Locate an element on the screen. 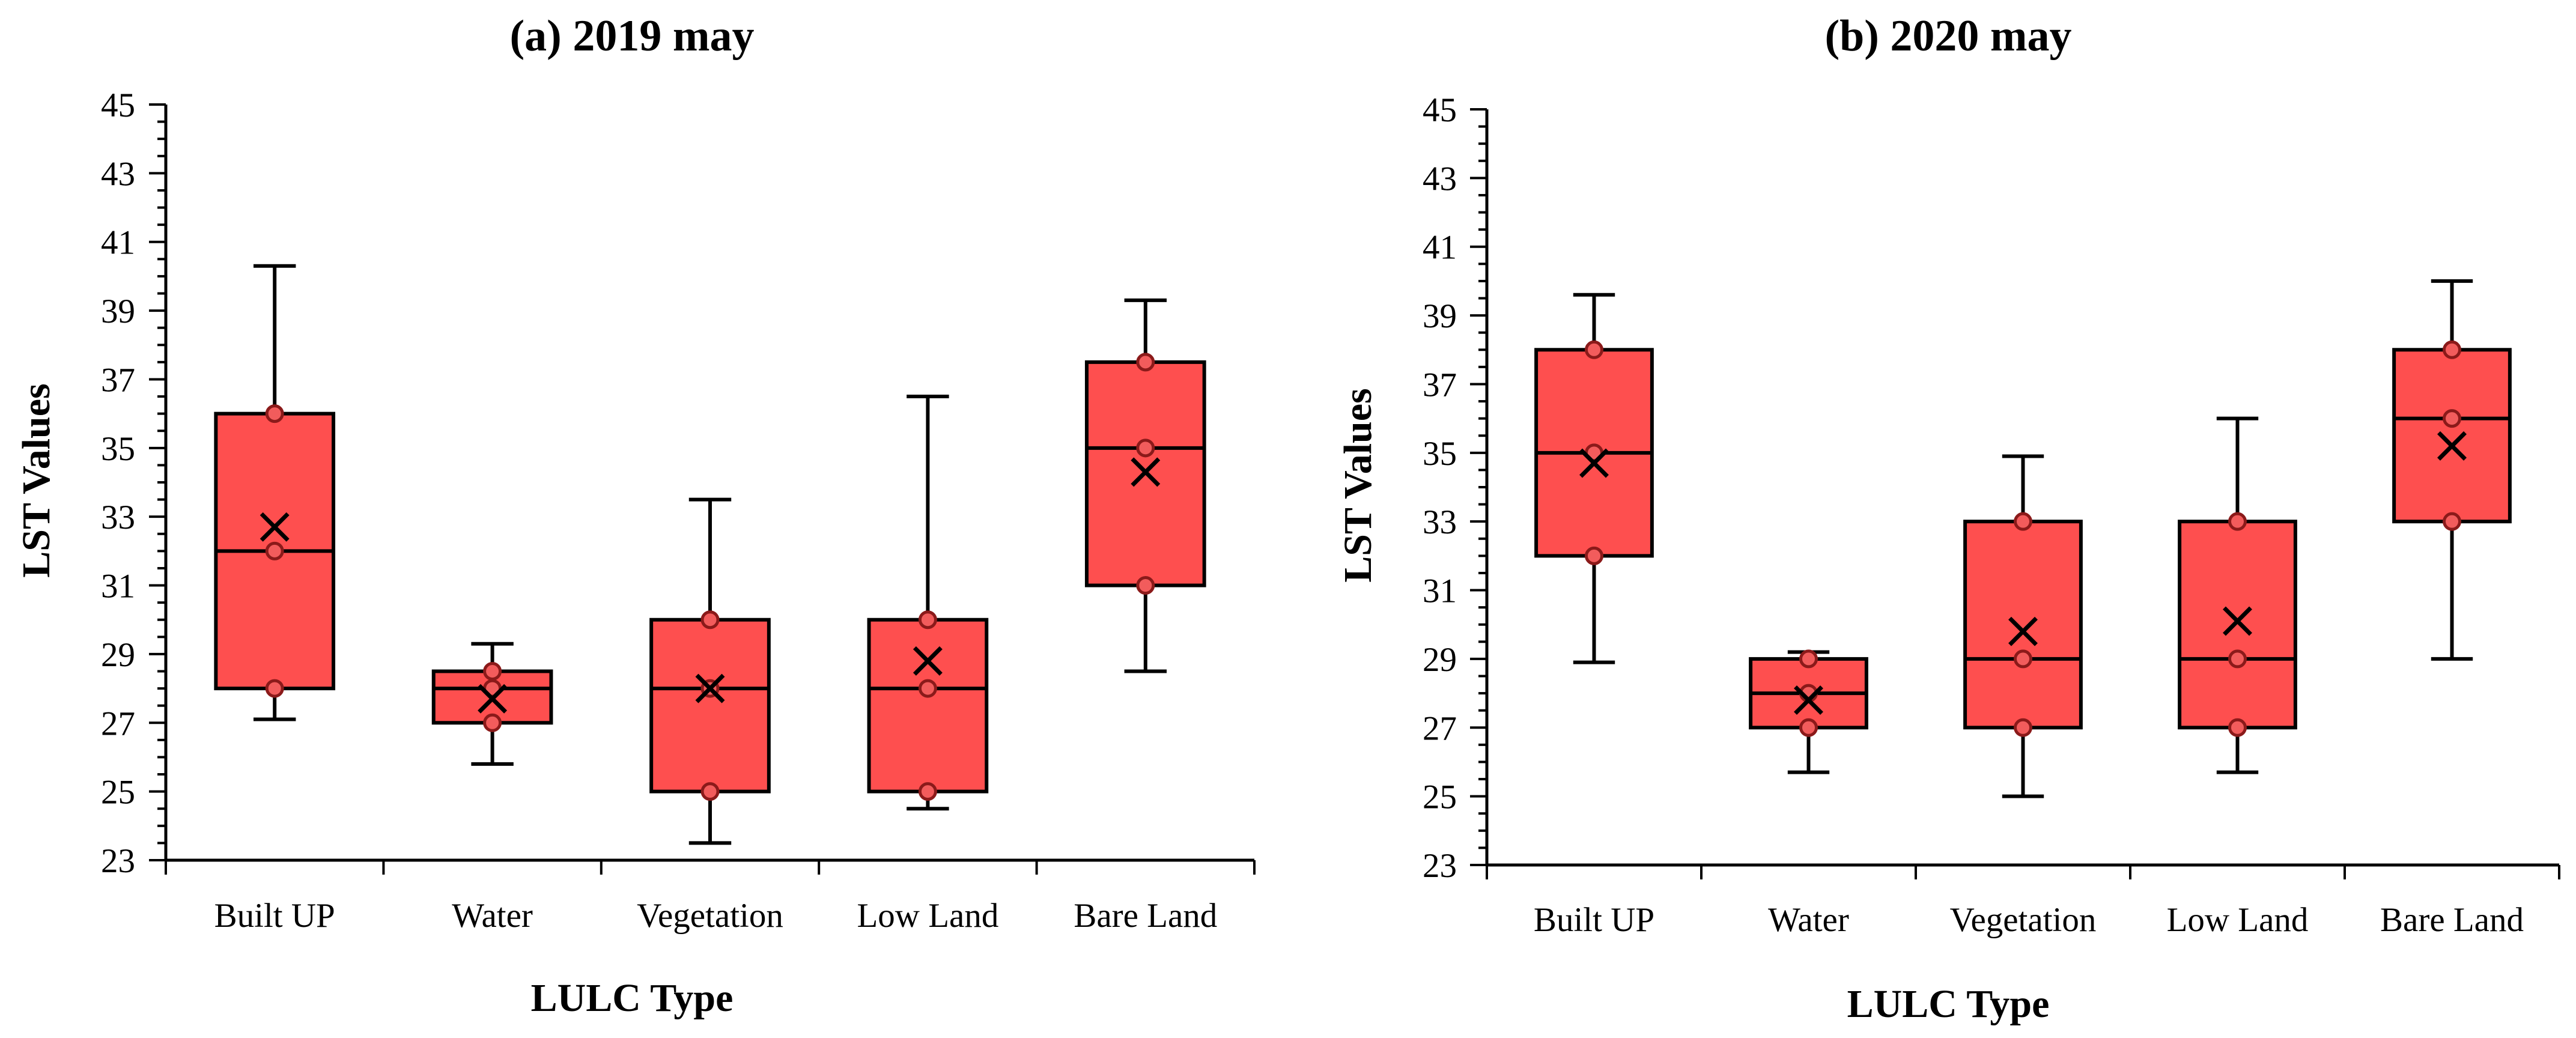 Image resolution: width=2576 pixels, height=1038 pixels. chart-title: (b) 2020 may is located at coordinates (1947, 36).